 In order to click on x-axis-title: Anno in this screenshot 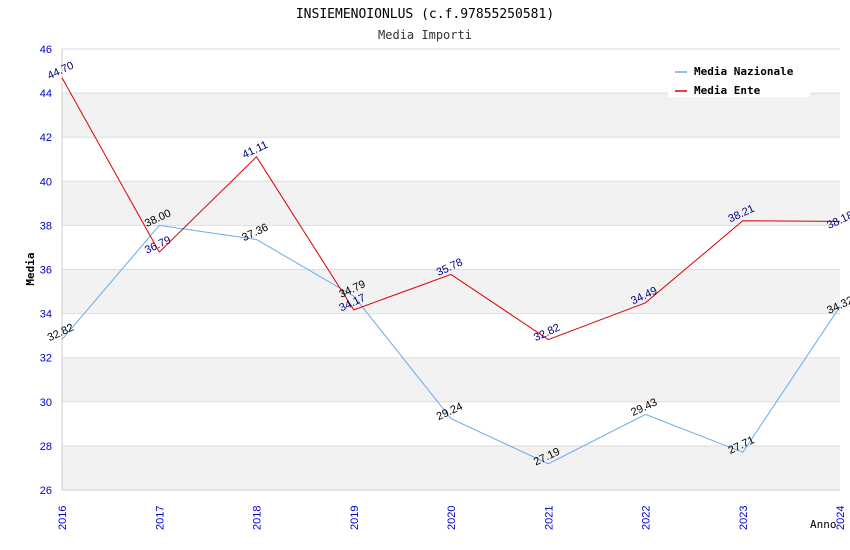, I will do `click(823, 524)`.